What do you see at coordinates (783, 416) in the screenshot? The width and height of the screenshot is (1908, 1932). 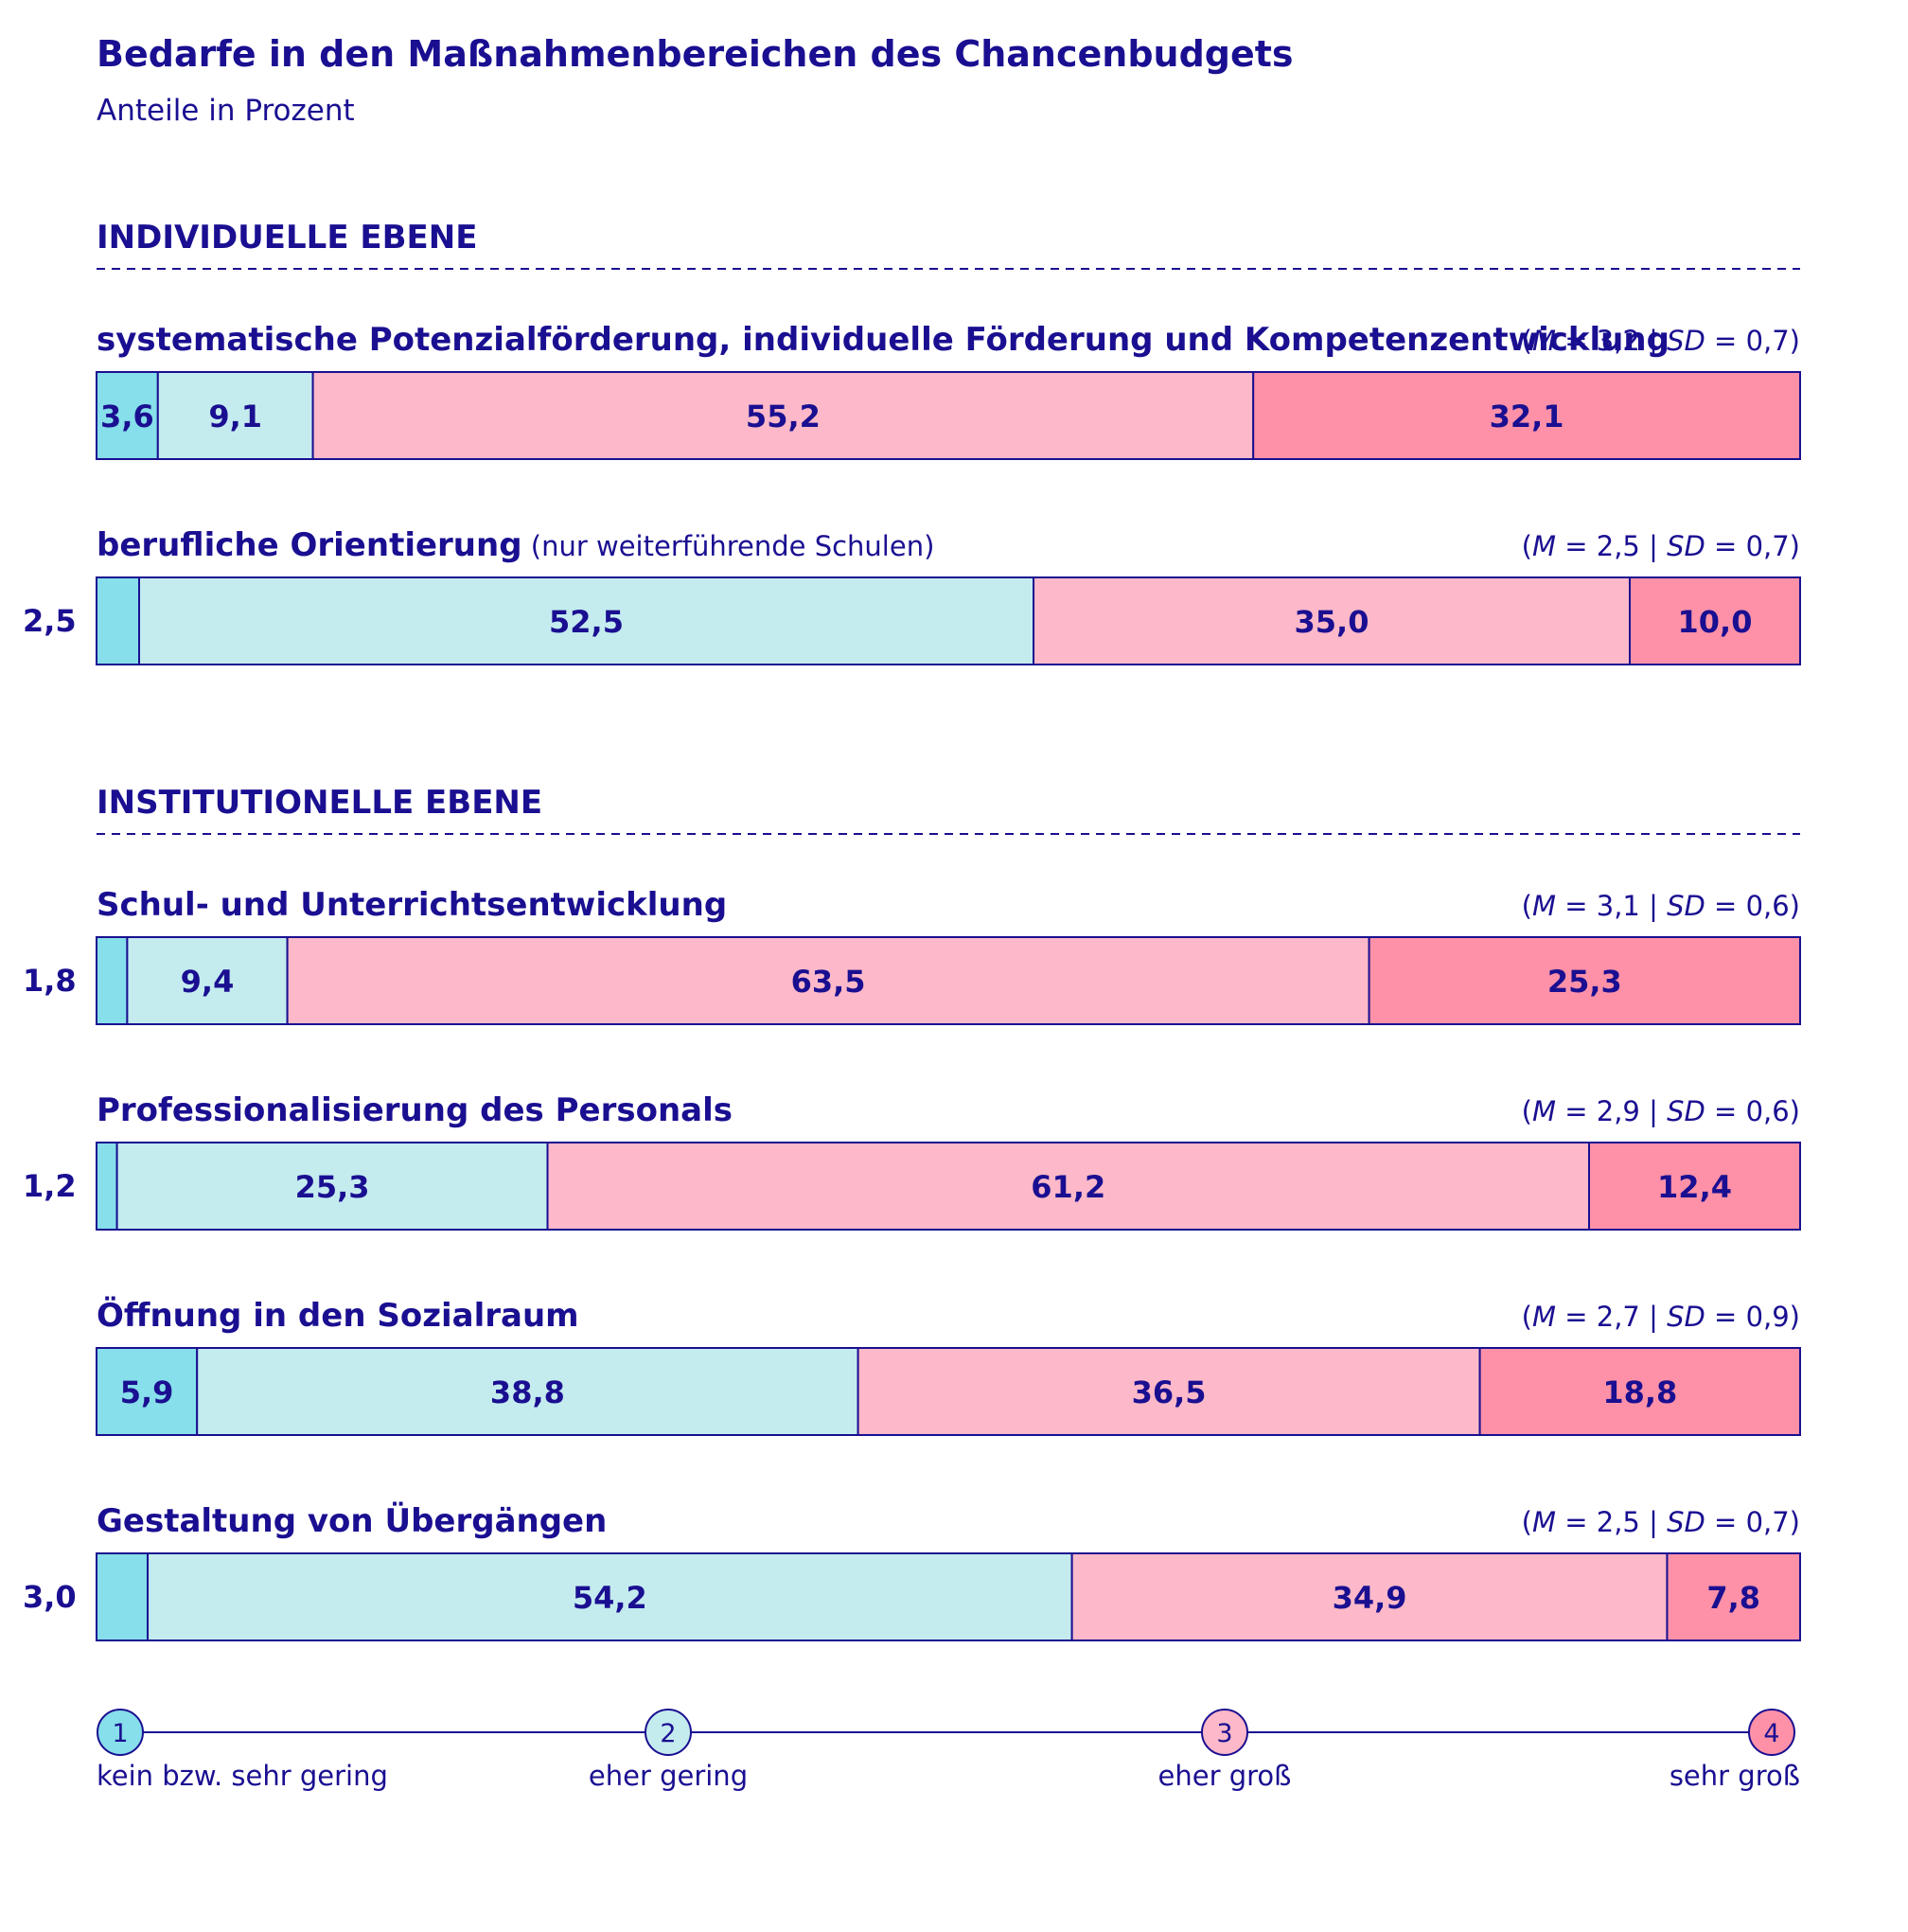 I see `segment-label: 55,2` at bounding box center [783, 416].